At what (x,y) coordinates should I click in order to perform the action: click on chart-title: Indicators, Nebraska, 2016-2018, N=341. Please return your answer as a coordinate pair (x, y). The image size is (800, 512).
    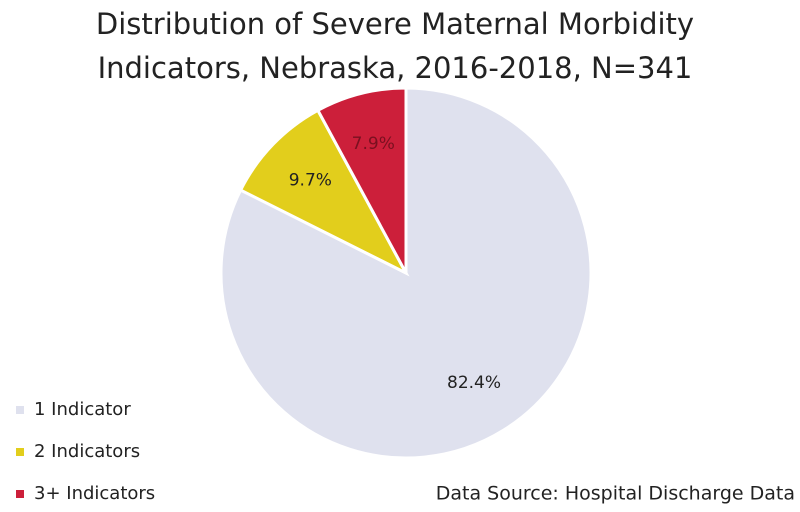
    Looking at the image, I should click on (395, 68).